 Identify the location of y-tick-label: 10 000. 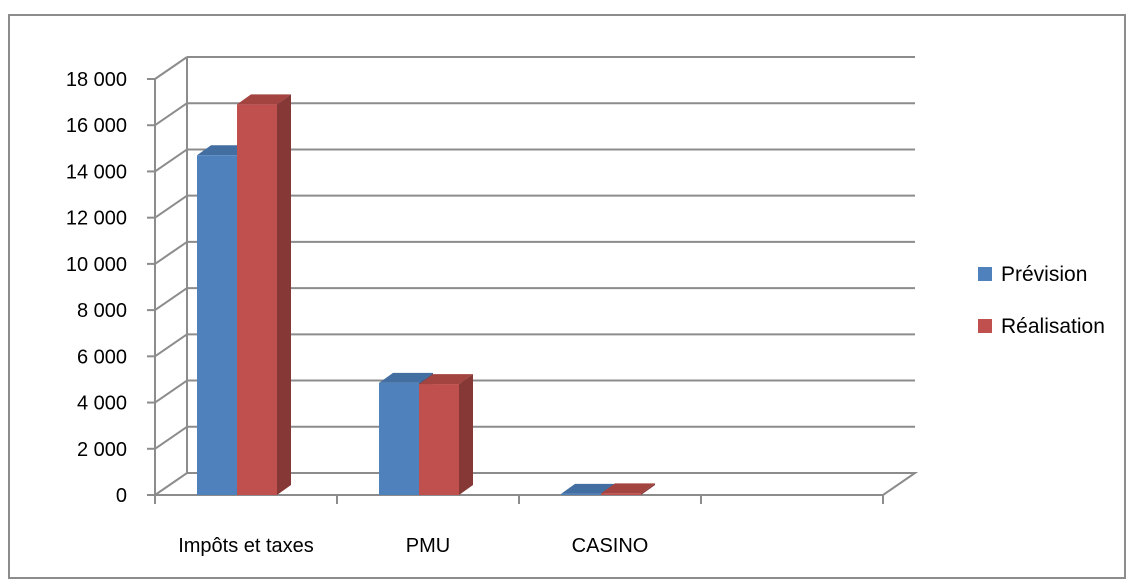
(96, 265).